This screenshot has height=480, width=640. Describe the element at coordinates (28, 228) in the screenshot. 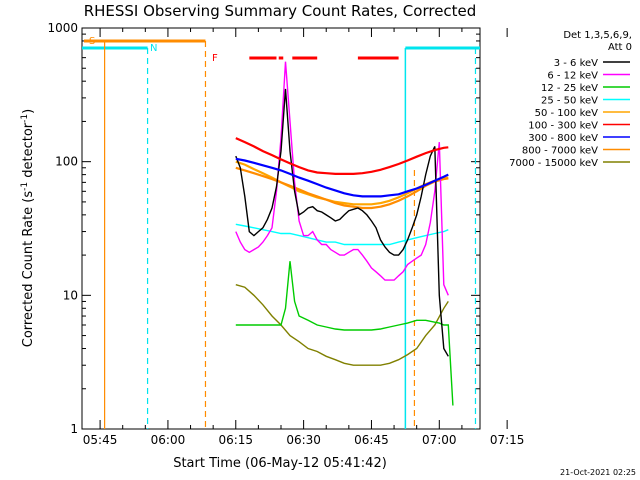

I see `y-axis-label: Corrected Count Rate (s-1 detector-1)` at that location.